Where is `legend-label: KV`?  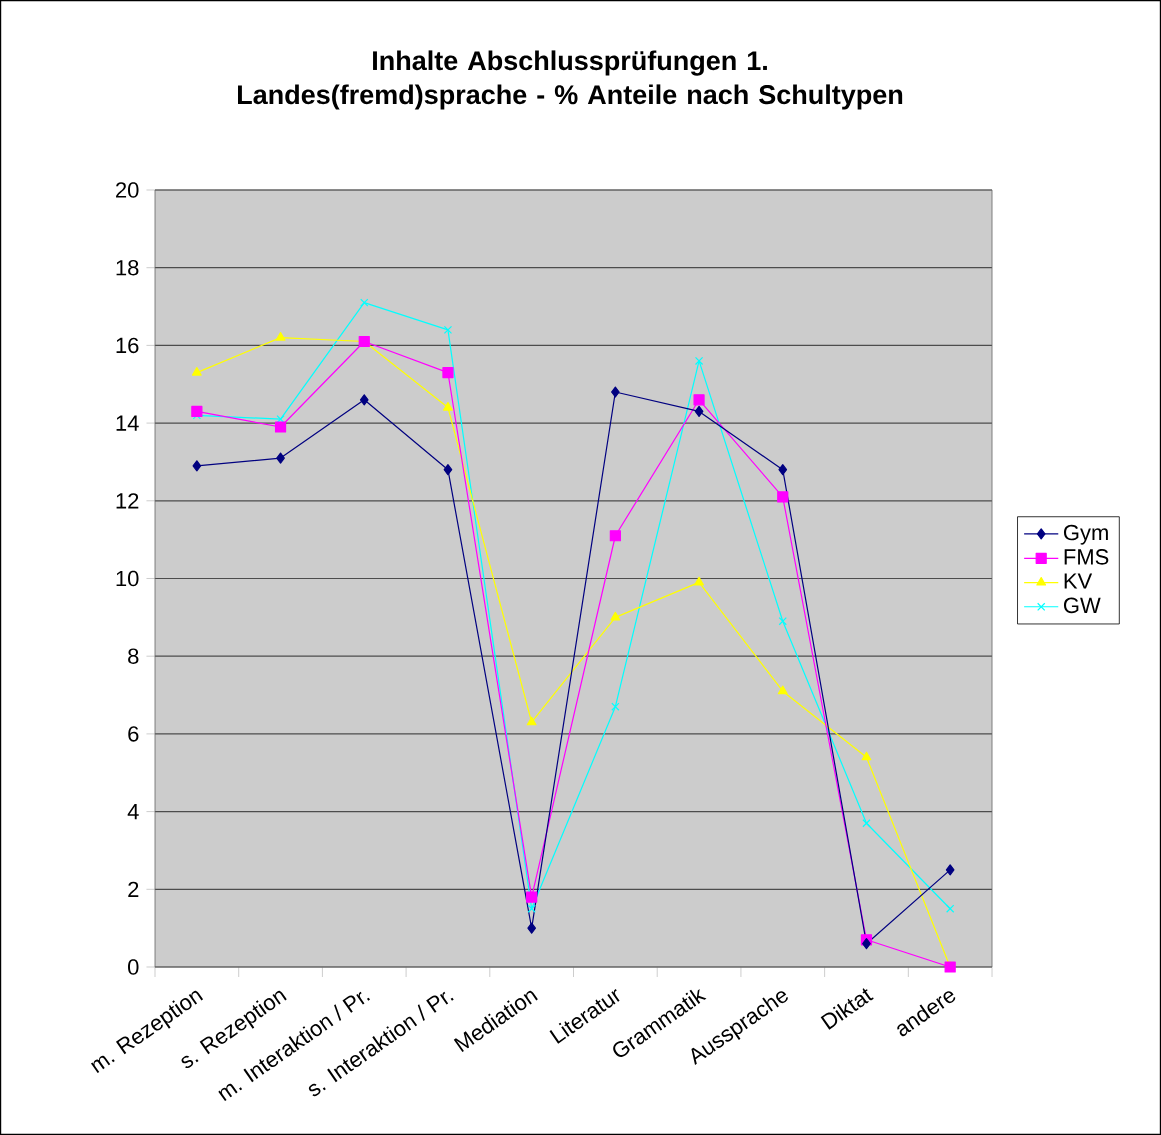
legend-label: KV is located at coordinates (1078, 581).